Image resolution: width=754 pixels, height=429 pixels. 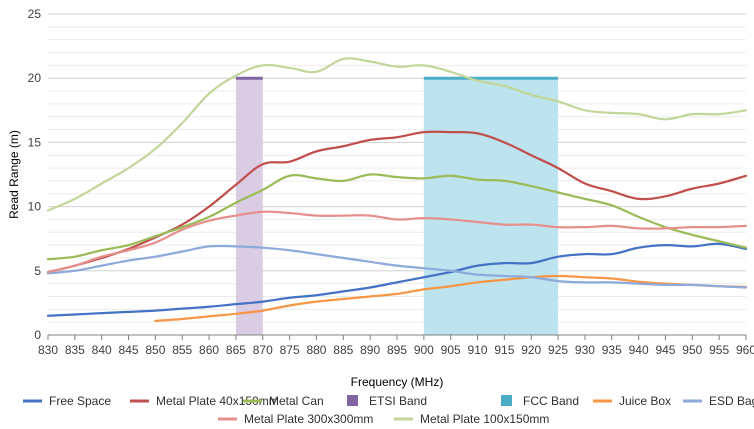 I want to click on legend-swatch-etsi-band, so click(x=352, y=400).